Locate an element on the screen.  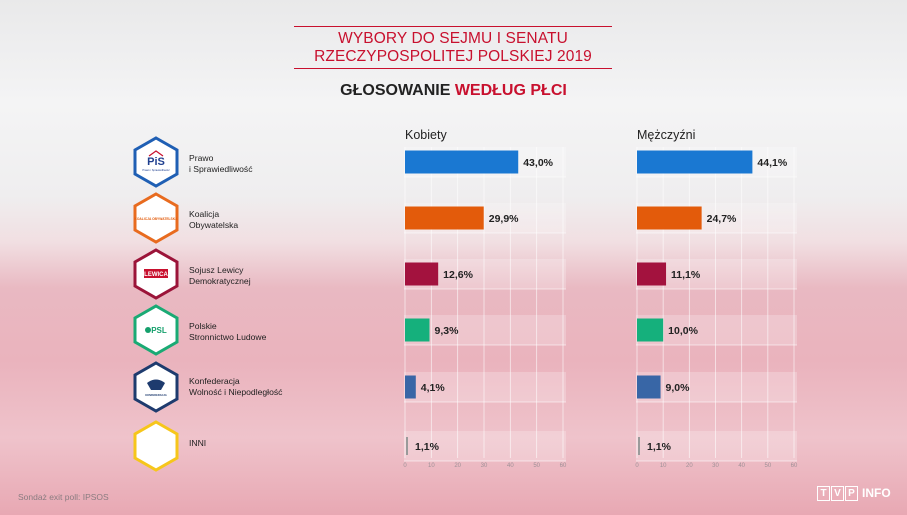
party-label-line: Demokratycznej is located at coordinates (220, 281).